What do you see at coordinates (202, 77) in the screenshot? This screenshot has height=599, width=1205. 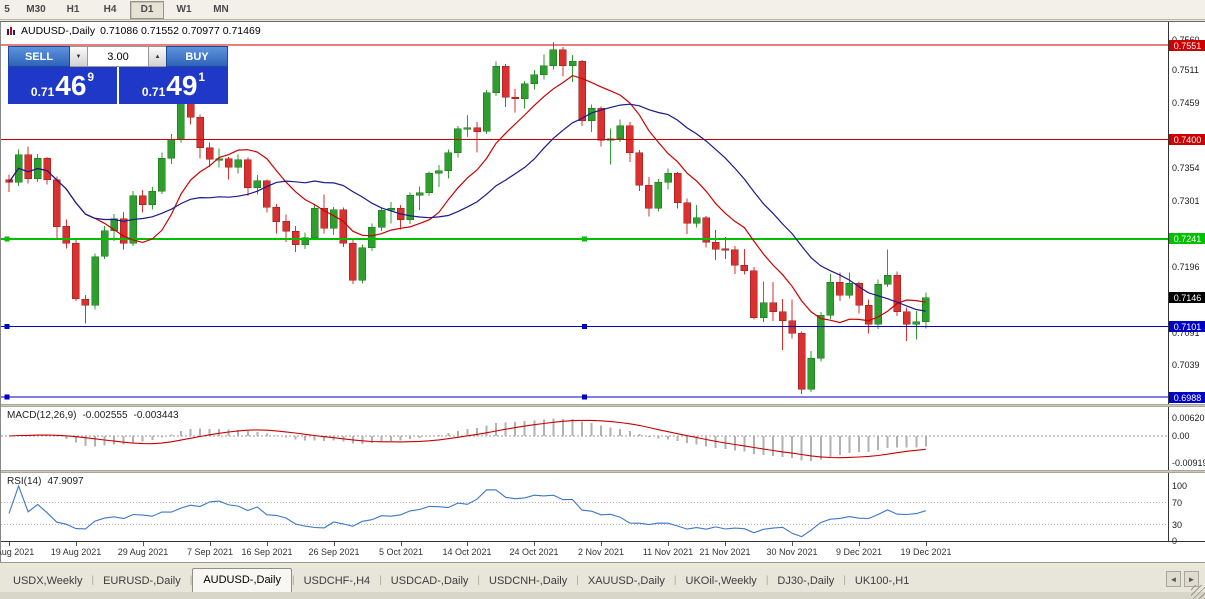 I see `buy-price-pipette: 1` at bounding box center [202, 77].